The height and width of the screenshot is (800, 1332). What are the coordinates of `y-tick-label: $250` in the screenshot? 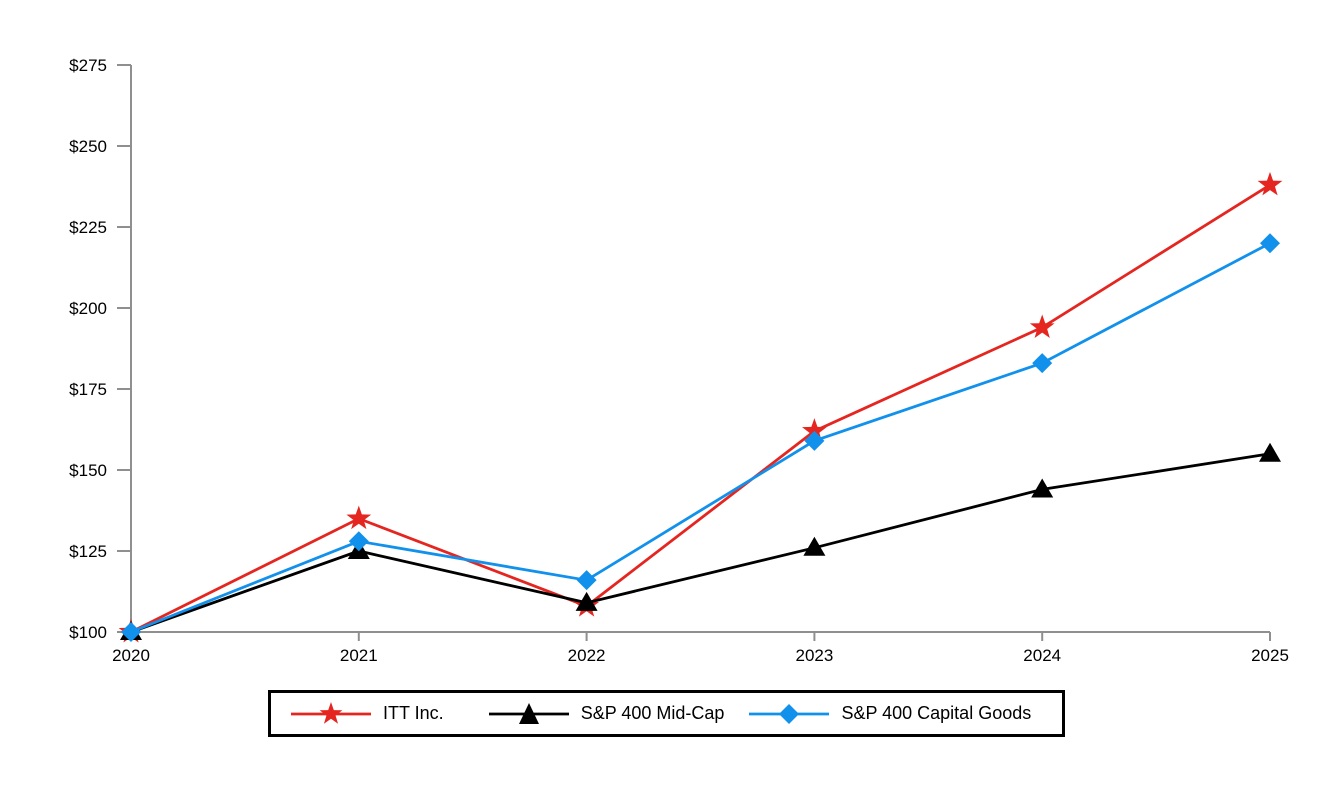 It's located at (88, 146).